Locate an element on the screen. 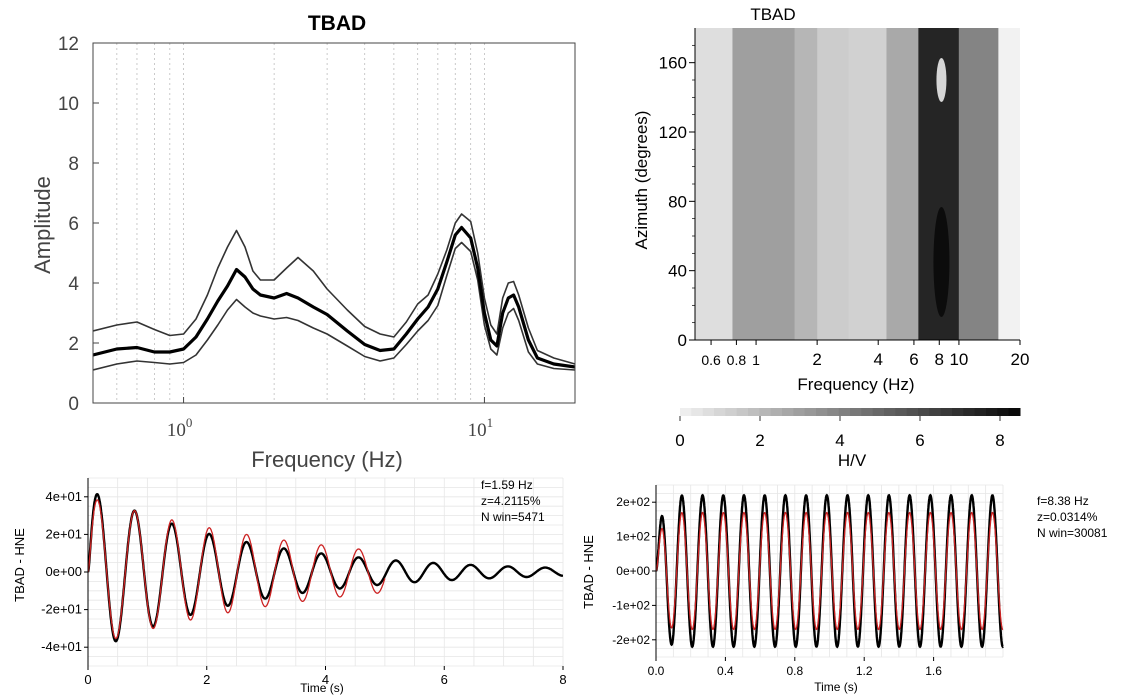  decay-fit-2-ytick-label: -1e+02 is located at coordinates (631, 605).